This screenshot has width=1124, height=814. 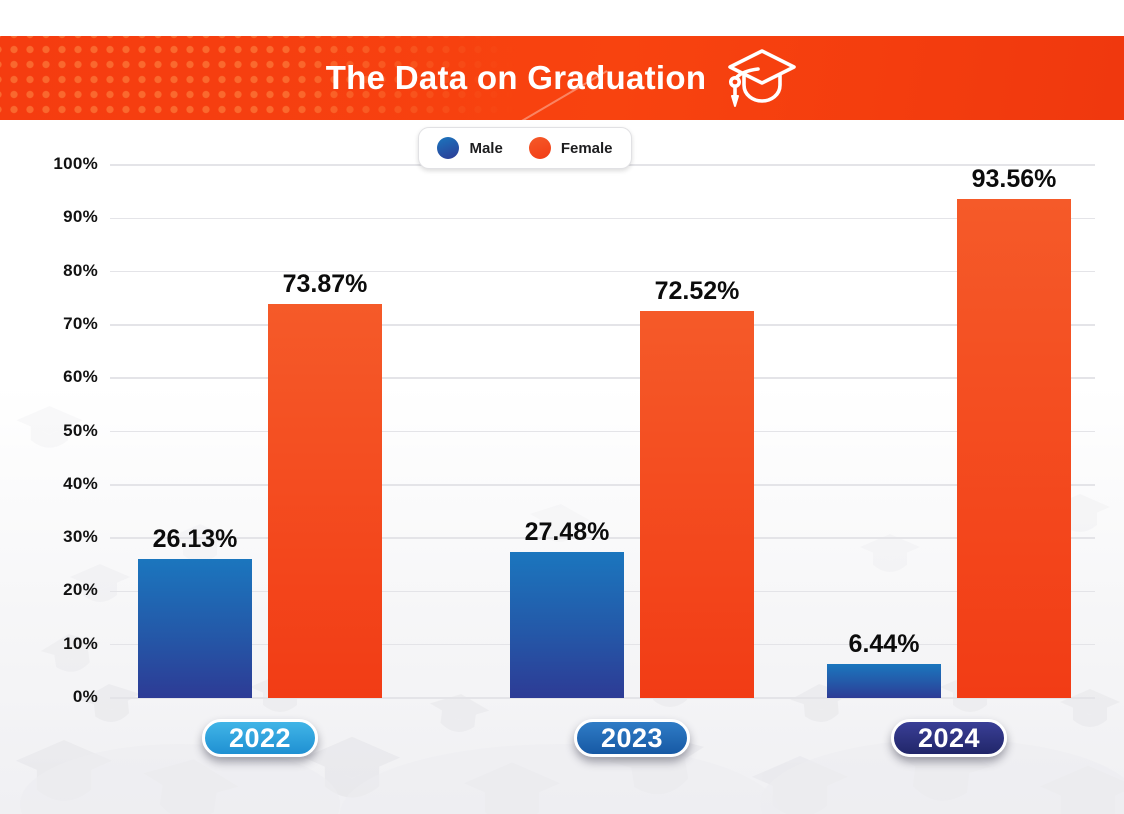 What do you see at coordinates (697, 504) in the screenshot?
I see `bar-female-2023` at bounding box center [697, 504].